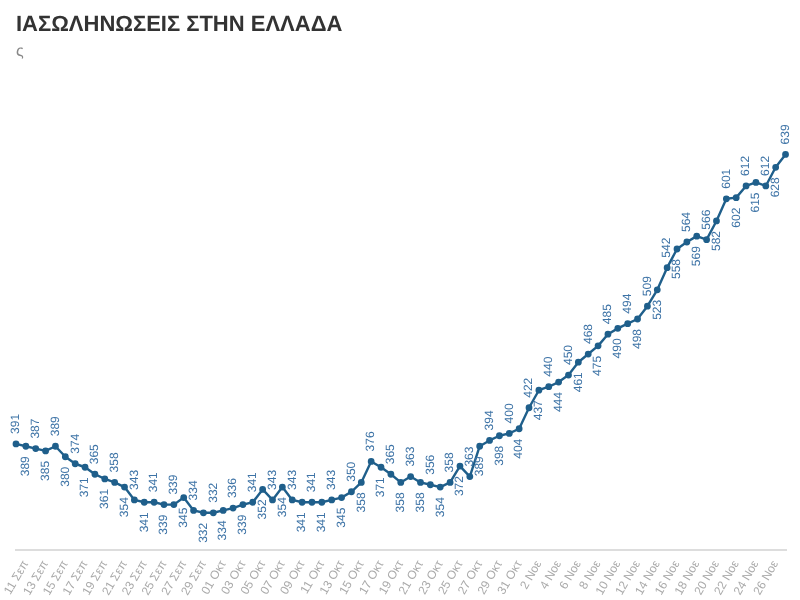 Image resolution: width=800 pixels, height=600 pixels. What do you see at coordinates (179, 25) in the screenshot?
I see `chart-title: ΙΑΣΩΛΗΝΩΣΕΙΣ ΣΤΗΝ ΕΛΛΑΔΑ` at bounding box center [179, 25].